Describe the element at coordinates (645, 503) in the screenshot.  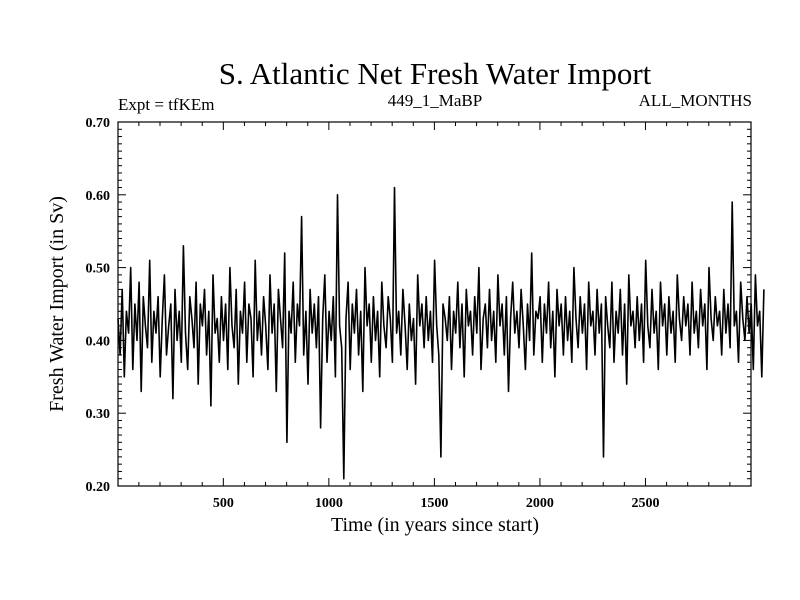
I see `x-tick-label: 2500` at that location.